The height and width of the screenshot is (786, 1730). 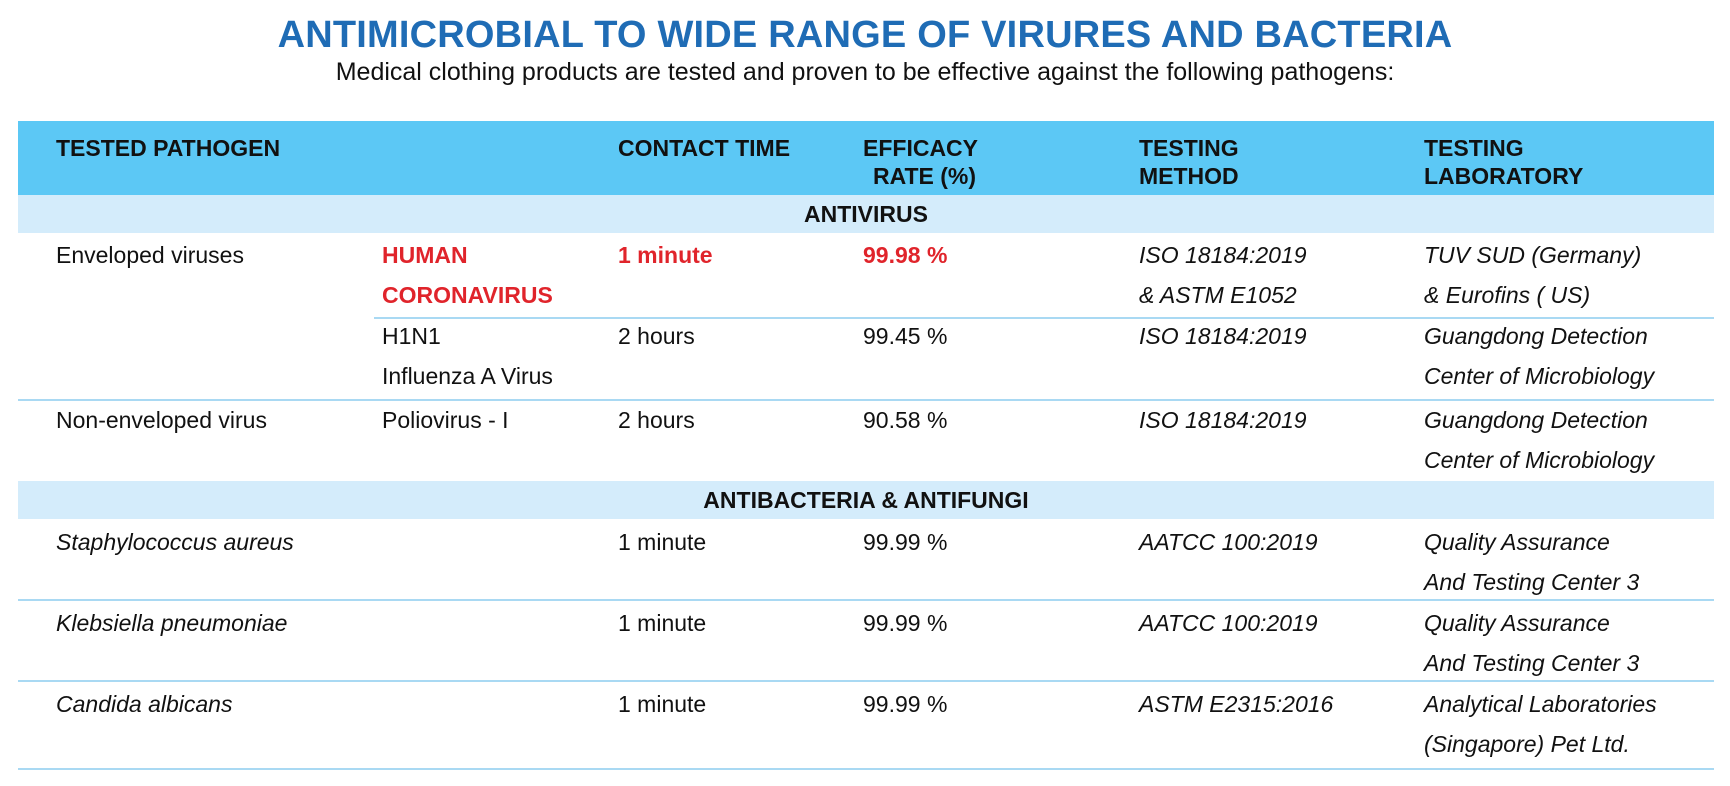 I want to click on pathogen-name: Candida albicans, so click(x=144, y=704).